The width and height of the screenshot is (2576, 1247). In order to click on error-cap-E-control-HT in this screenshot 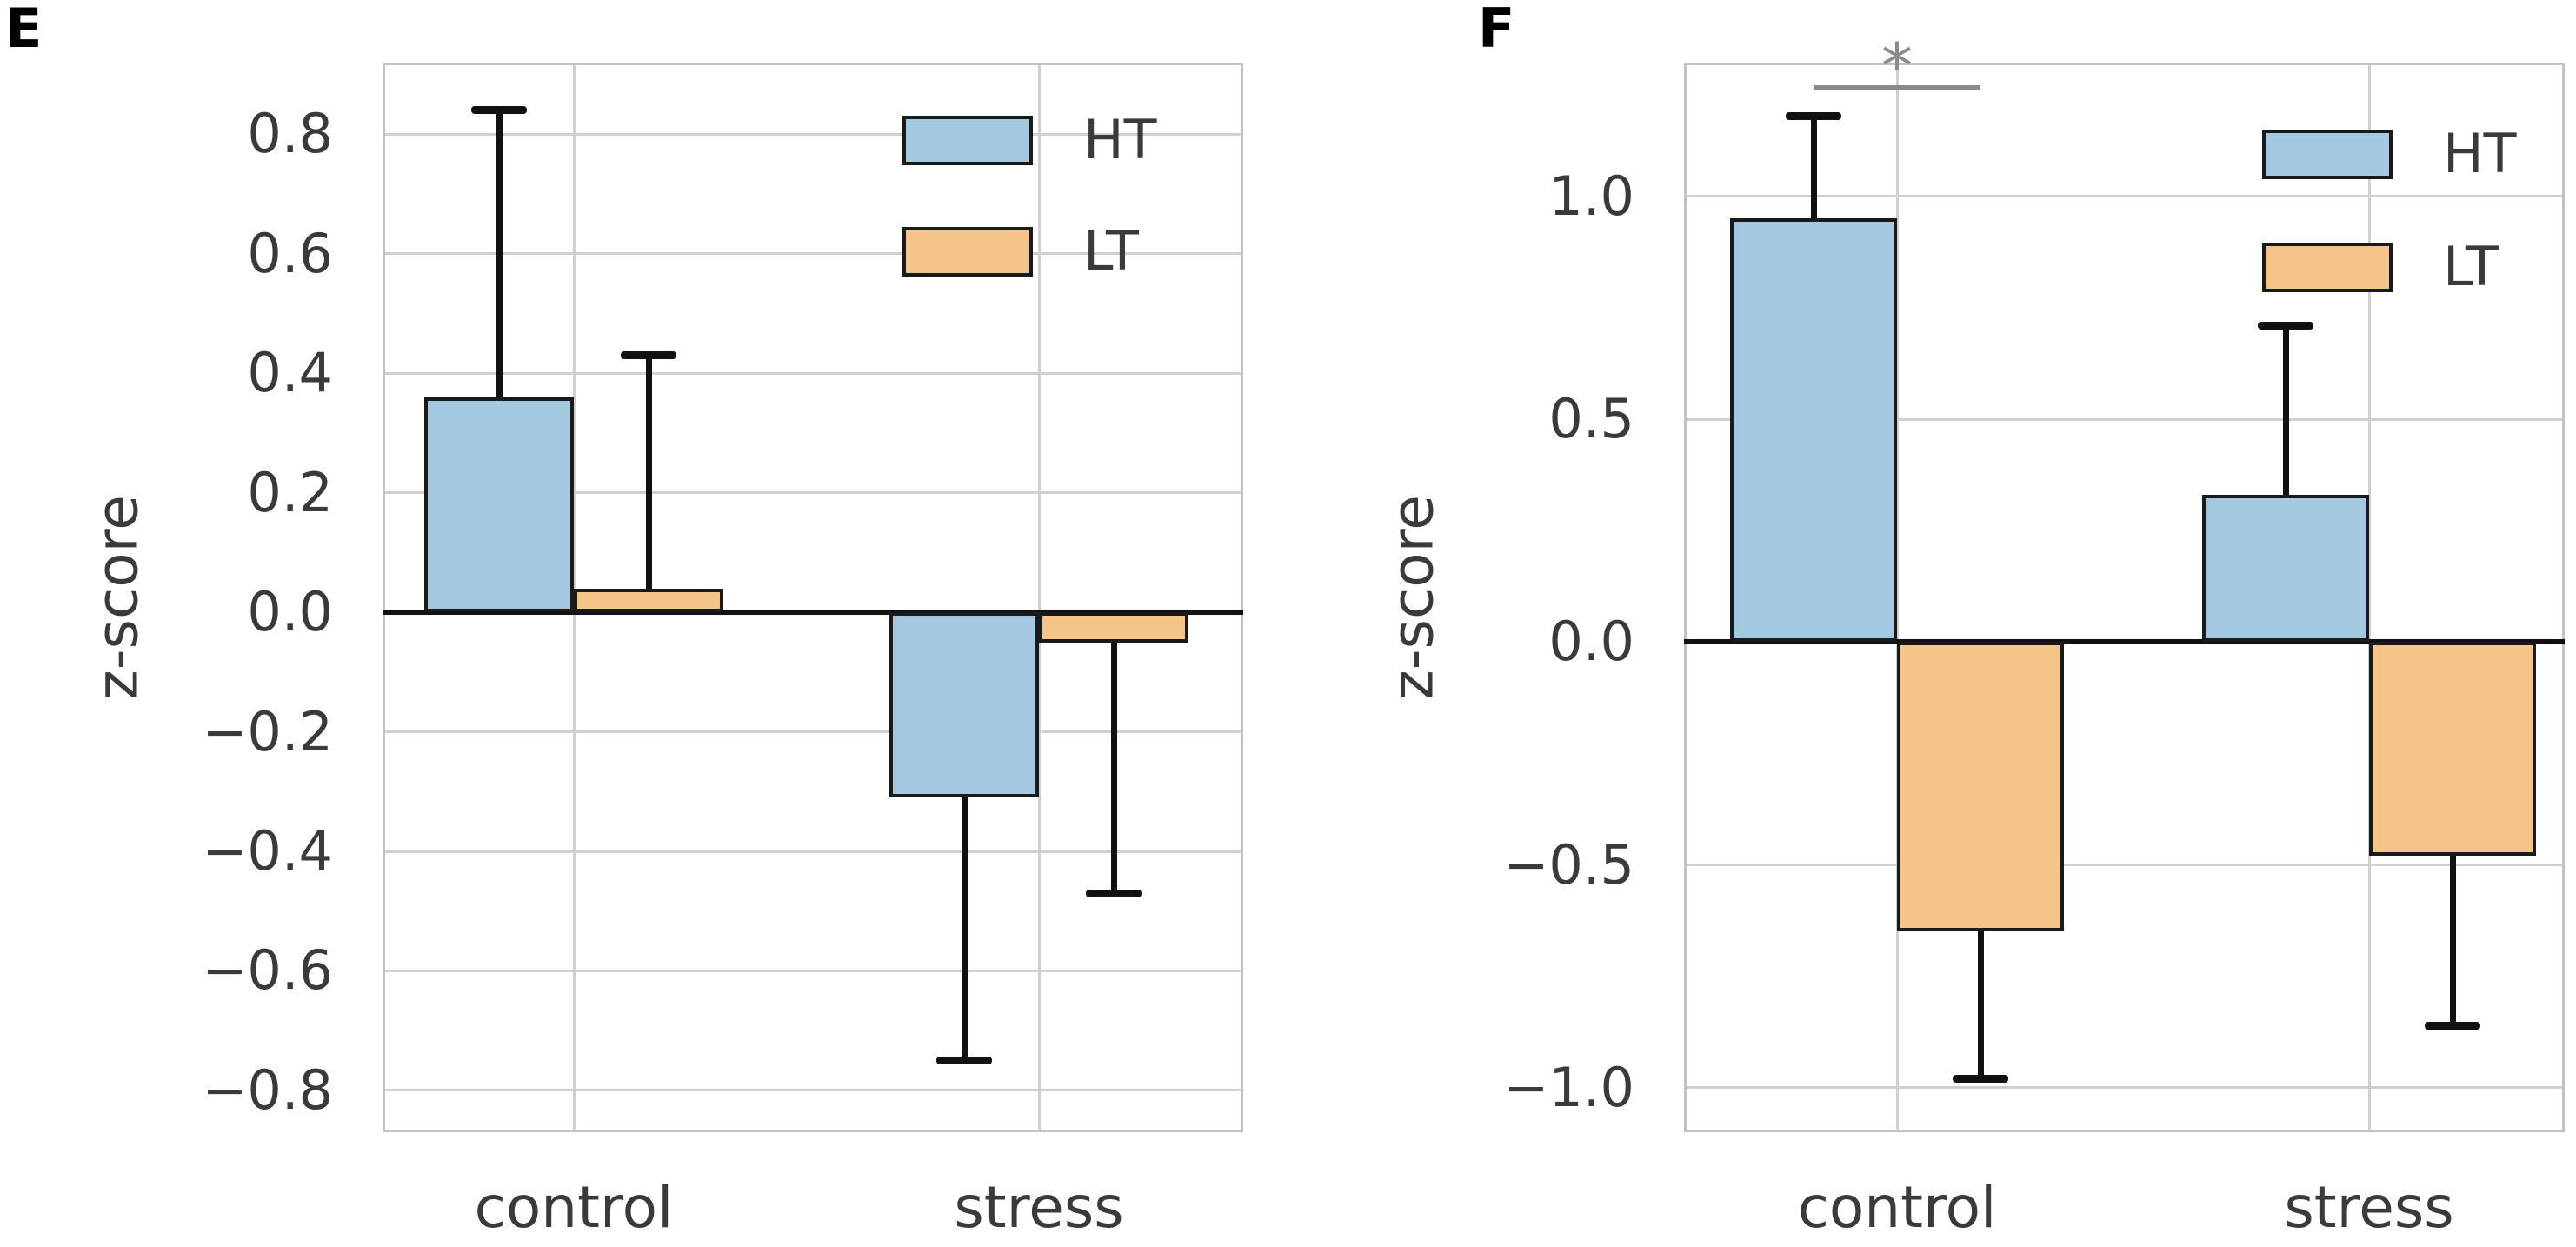, I will do `click(499, 111)`.